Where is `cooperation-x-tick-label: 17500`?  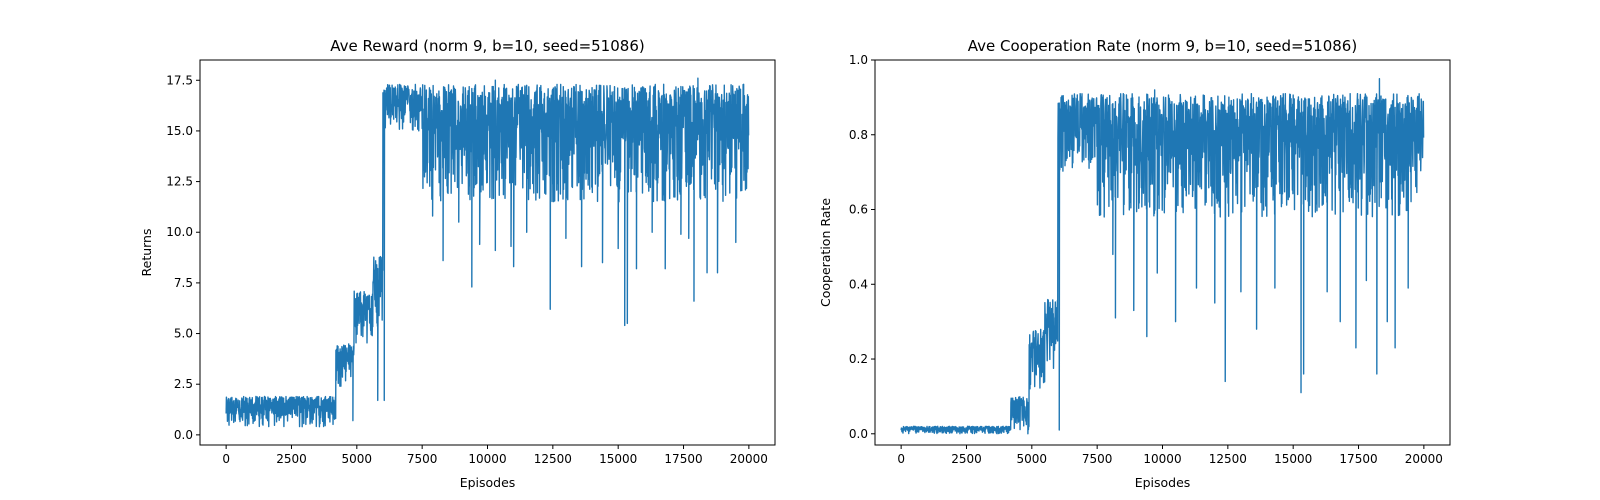 cooperation-x-tick-label: 17500 is located at coordinates (1358, 459).